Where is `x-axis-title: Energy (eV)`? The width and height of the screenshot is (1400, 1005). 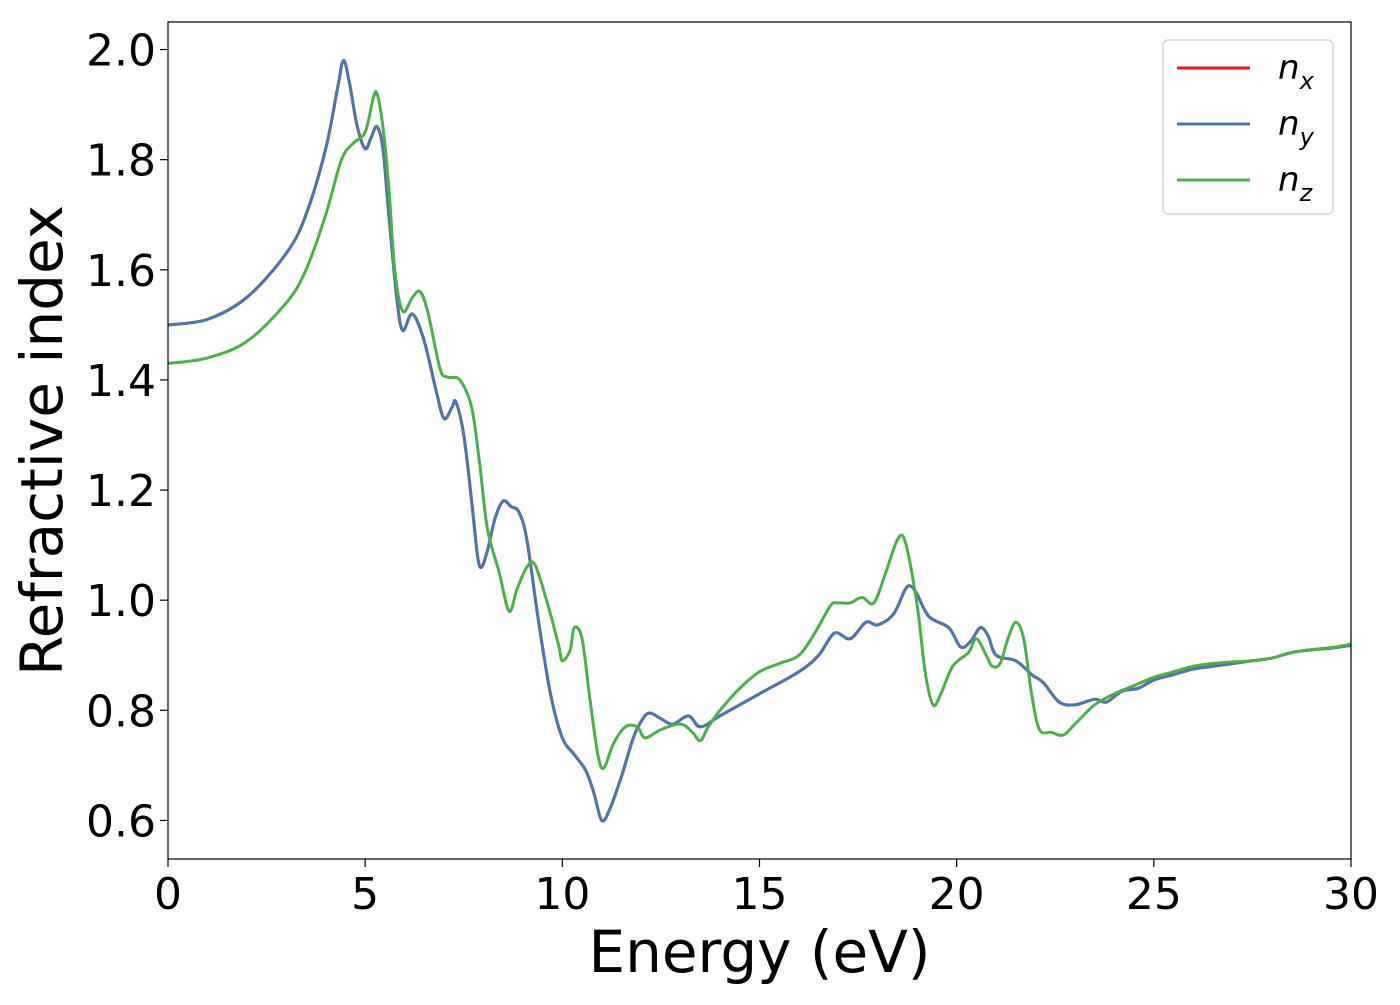 x-axis-title: Energy (eV) is located at coordinates (759, 952).